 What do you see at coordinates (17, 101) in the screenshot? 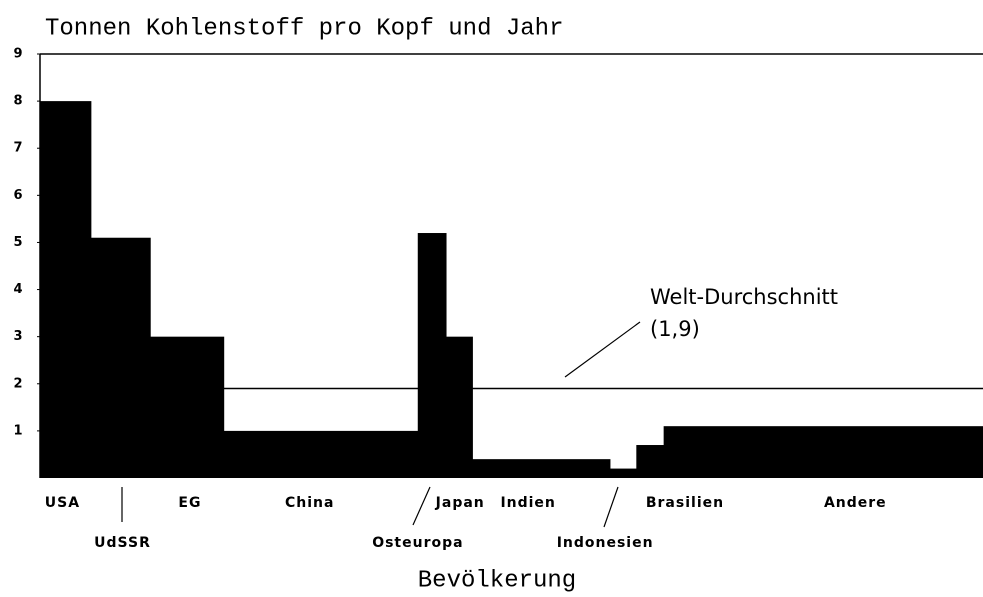
I see `y-tick-label: 8` at bounding box center [17, 101].